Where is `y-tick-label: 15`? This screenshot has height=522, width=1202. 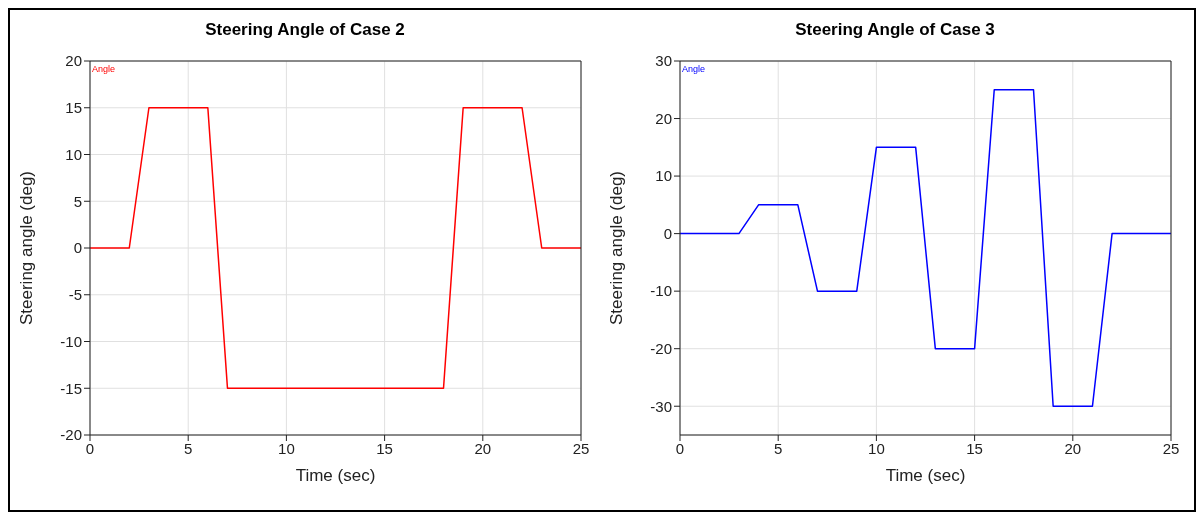
y-tick-label: 15 is located at coordinates (73, 108).